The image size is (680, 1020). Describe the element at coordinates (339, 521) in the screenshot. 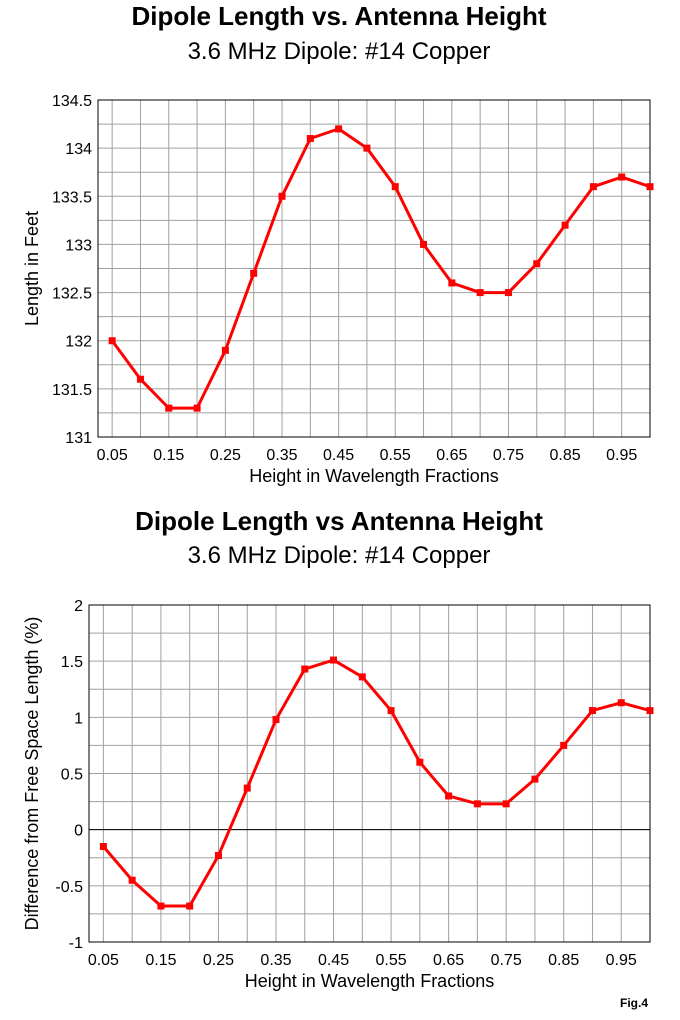

I see `chart2-title: Dipole Length vs Antenna Height` at that location.